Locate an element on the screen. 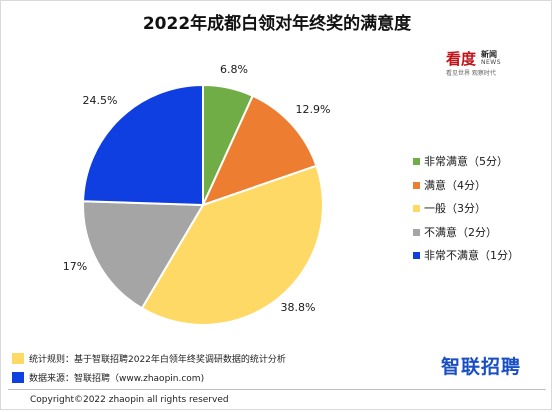 The image size is (554, 412). pie-data-label-3: 38.8% is located at coordinates (298, 307).